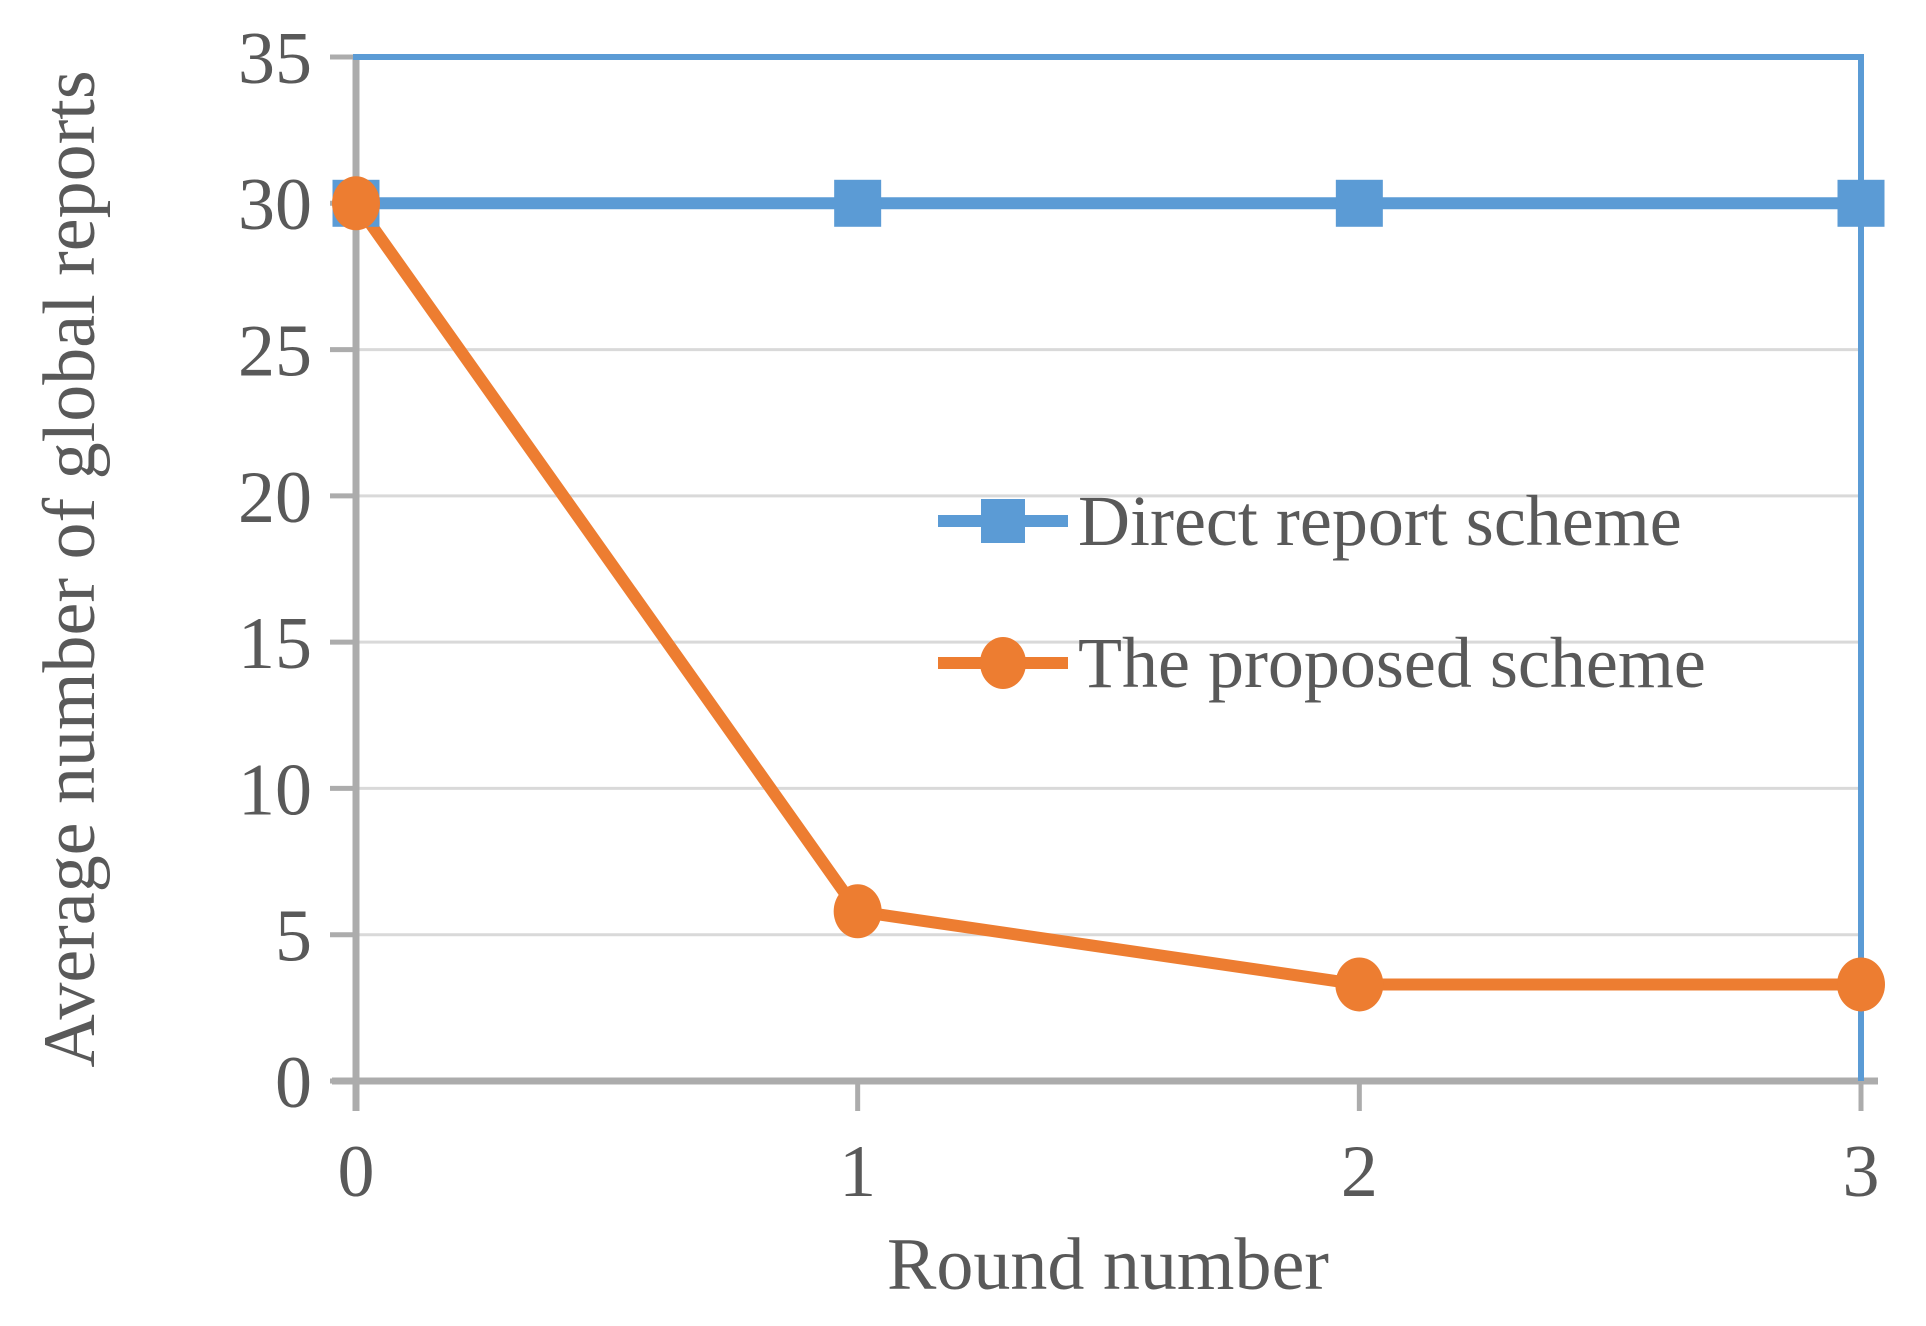 This screenshot has height=1326, width=1926. Describe the element at coordinates (293, 937) in the screenshot. I see `svg-text: 5` at that location.